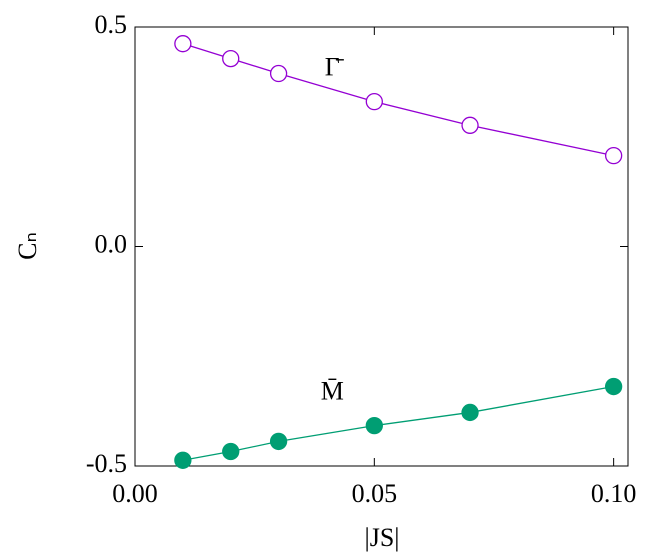 The height and width of the screenshot is (557, 664). I want to click on y-tick-label: 0.0, so click(111, 243).